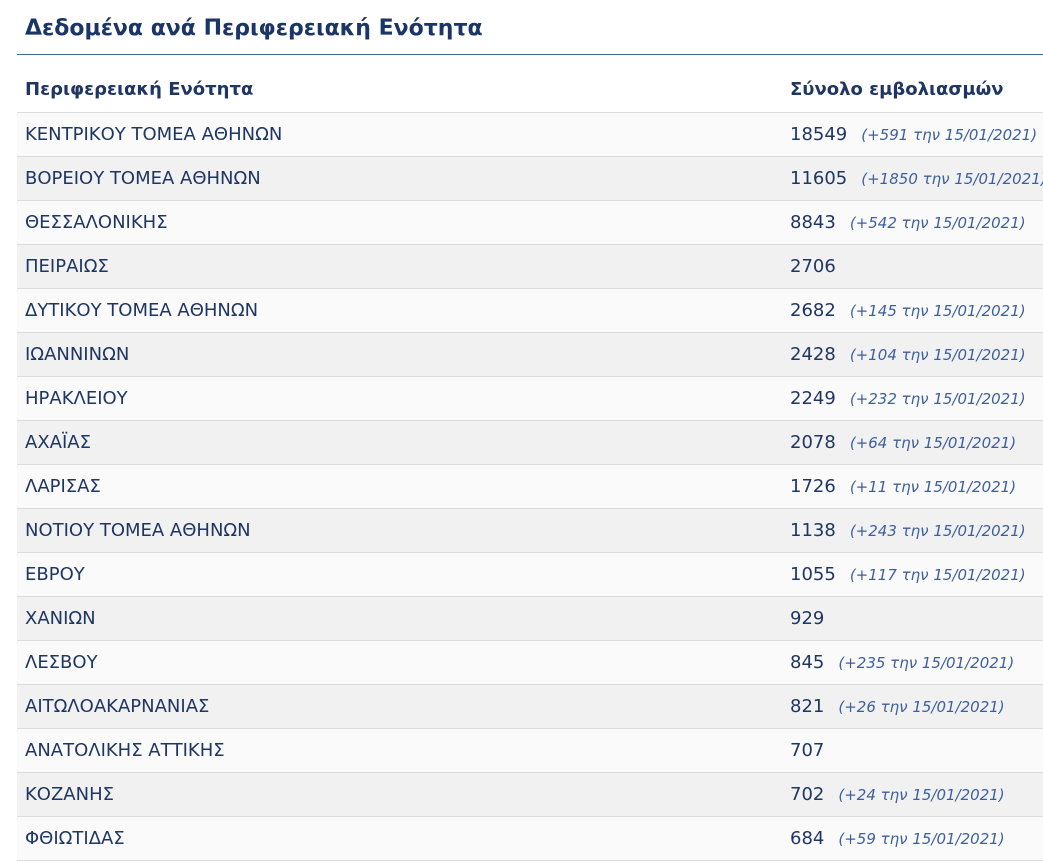 This screenshot has width=1043, height=861. I want to click on region-name: ΑΧΑΪΑΣ, so click(58, 442).